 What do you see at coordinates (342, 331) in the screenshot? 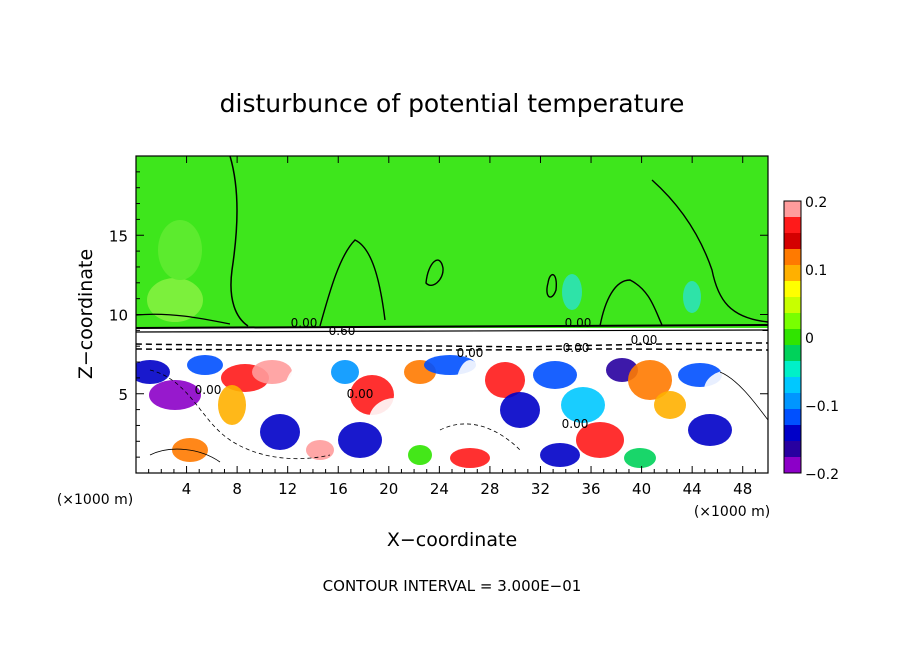
I see `contour-label: 0.60` at bounding box center [342, 331].